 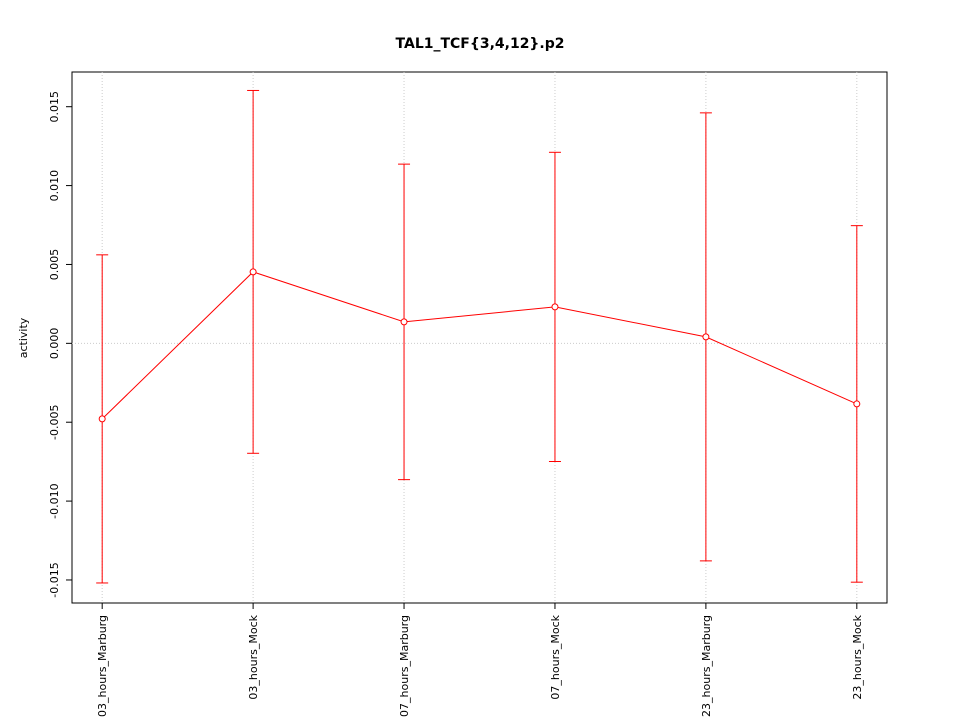 I want to click on x-tick-label: 07_hours_Mock, so click(x=555, y=656).